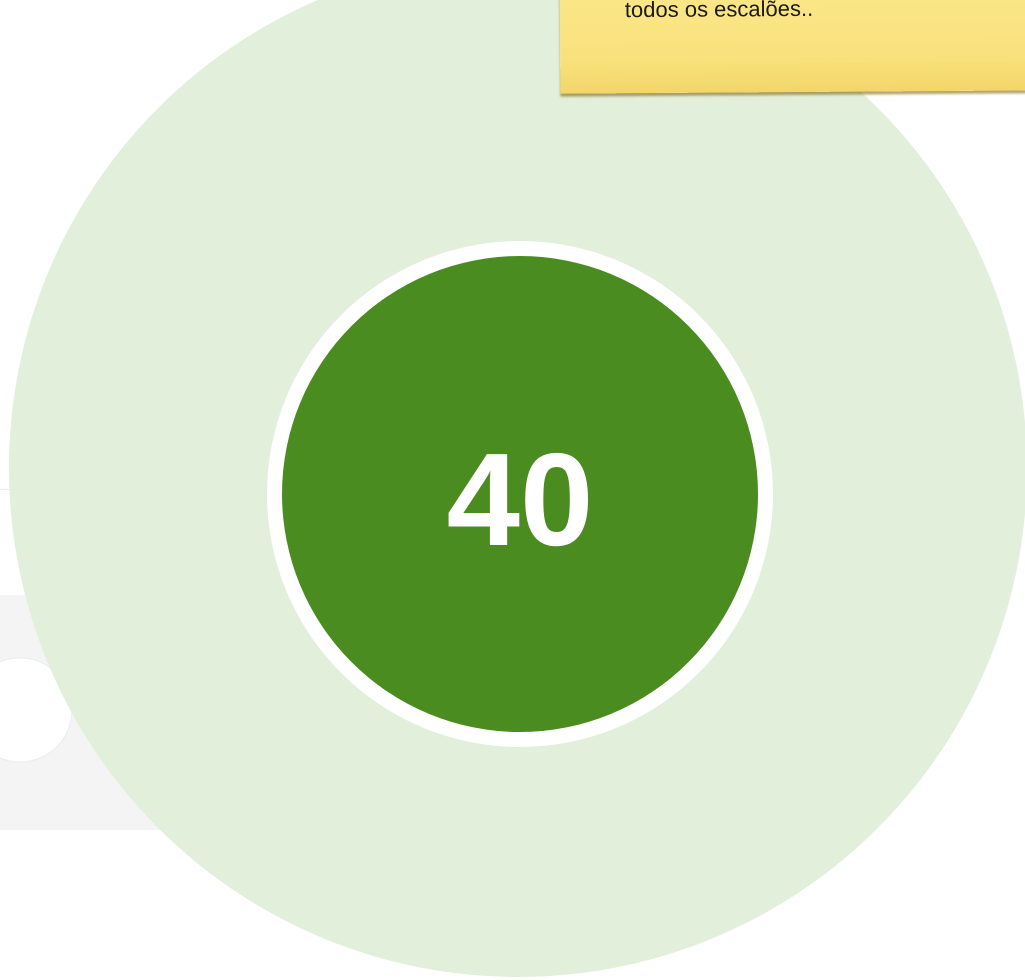 This screenshot has height=980, width=1025. What do you see at coordinates (719, 11) in the screenshot?
I see `note-text: todos os escalões..` at bounding box center [719, 11].